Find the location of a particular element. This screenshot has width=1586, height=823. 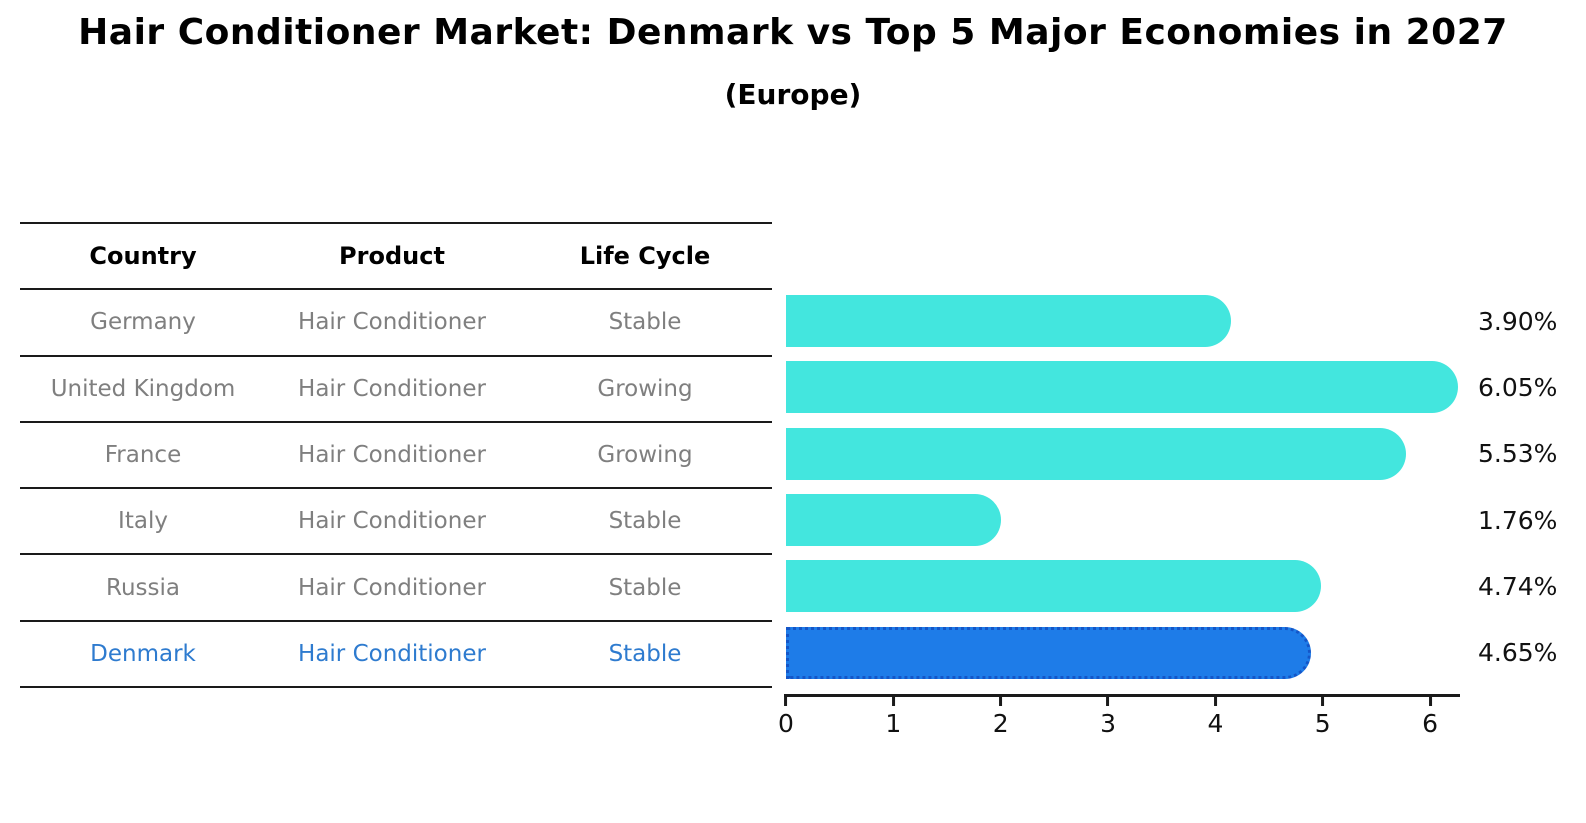

table-row: Denmark Hair Conditioner Stable is located at coordinates (396, 652).